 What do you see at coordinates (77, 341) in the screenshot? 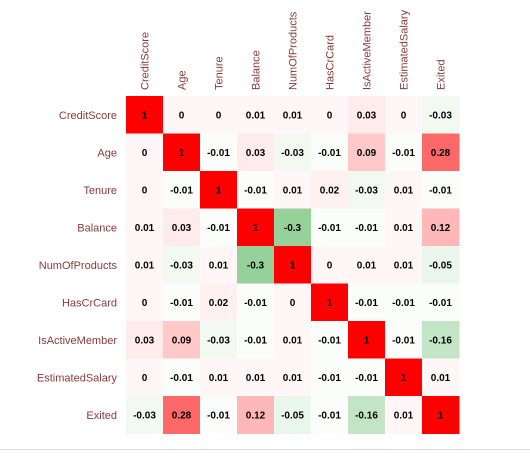
I see `row-label: IsActiveMember` at bounding box center [77, 341].